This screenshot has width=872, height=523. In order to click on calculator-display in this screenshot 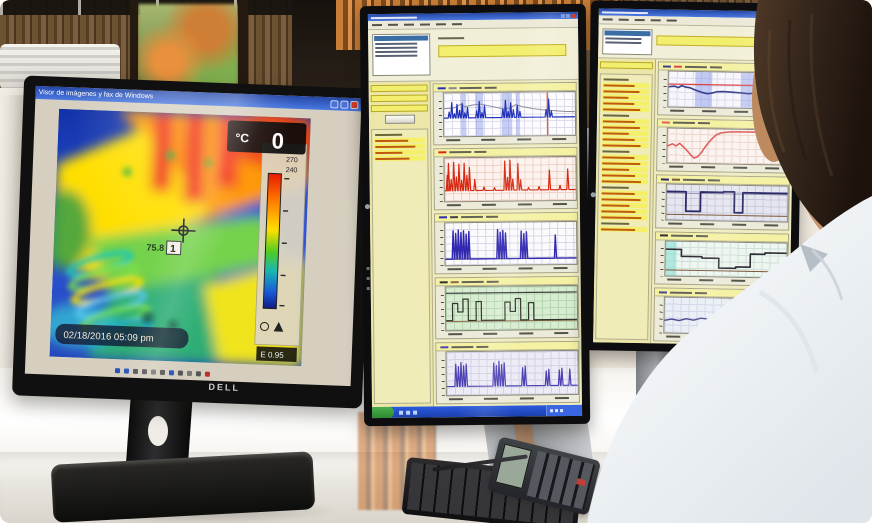, I will do `click(513, 466)`.